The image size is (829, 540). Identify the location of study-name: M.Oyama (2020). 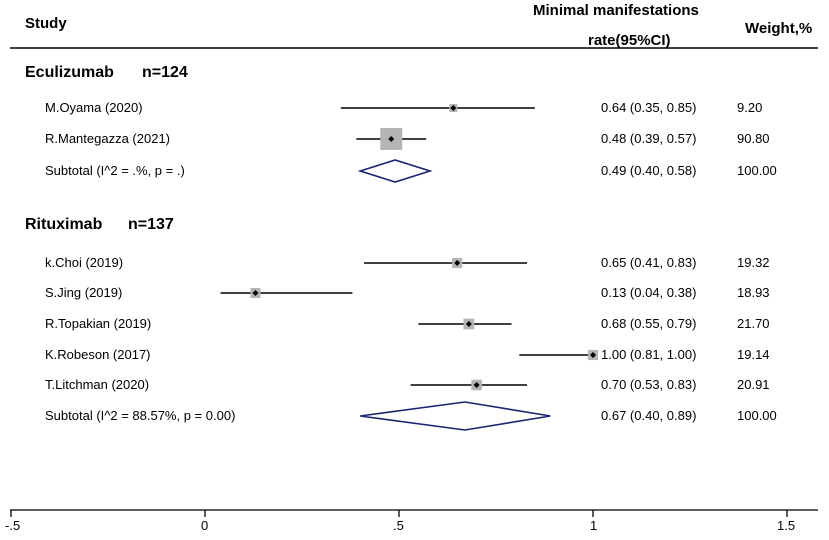
(94, 107).